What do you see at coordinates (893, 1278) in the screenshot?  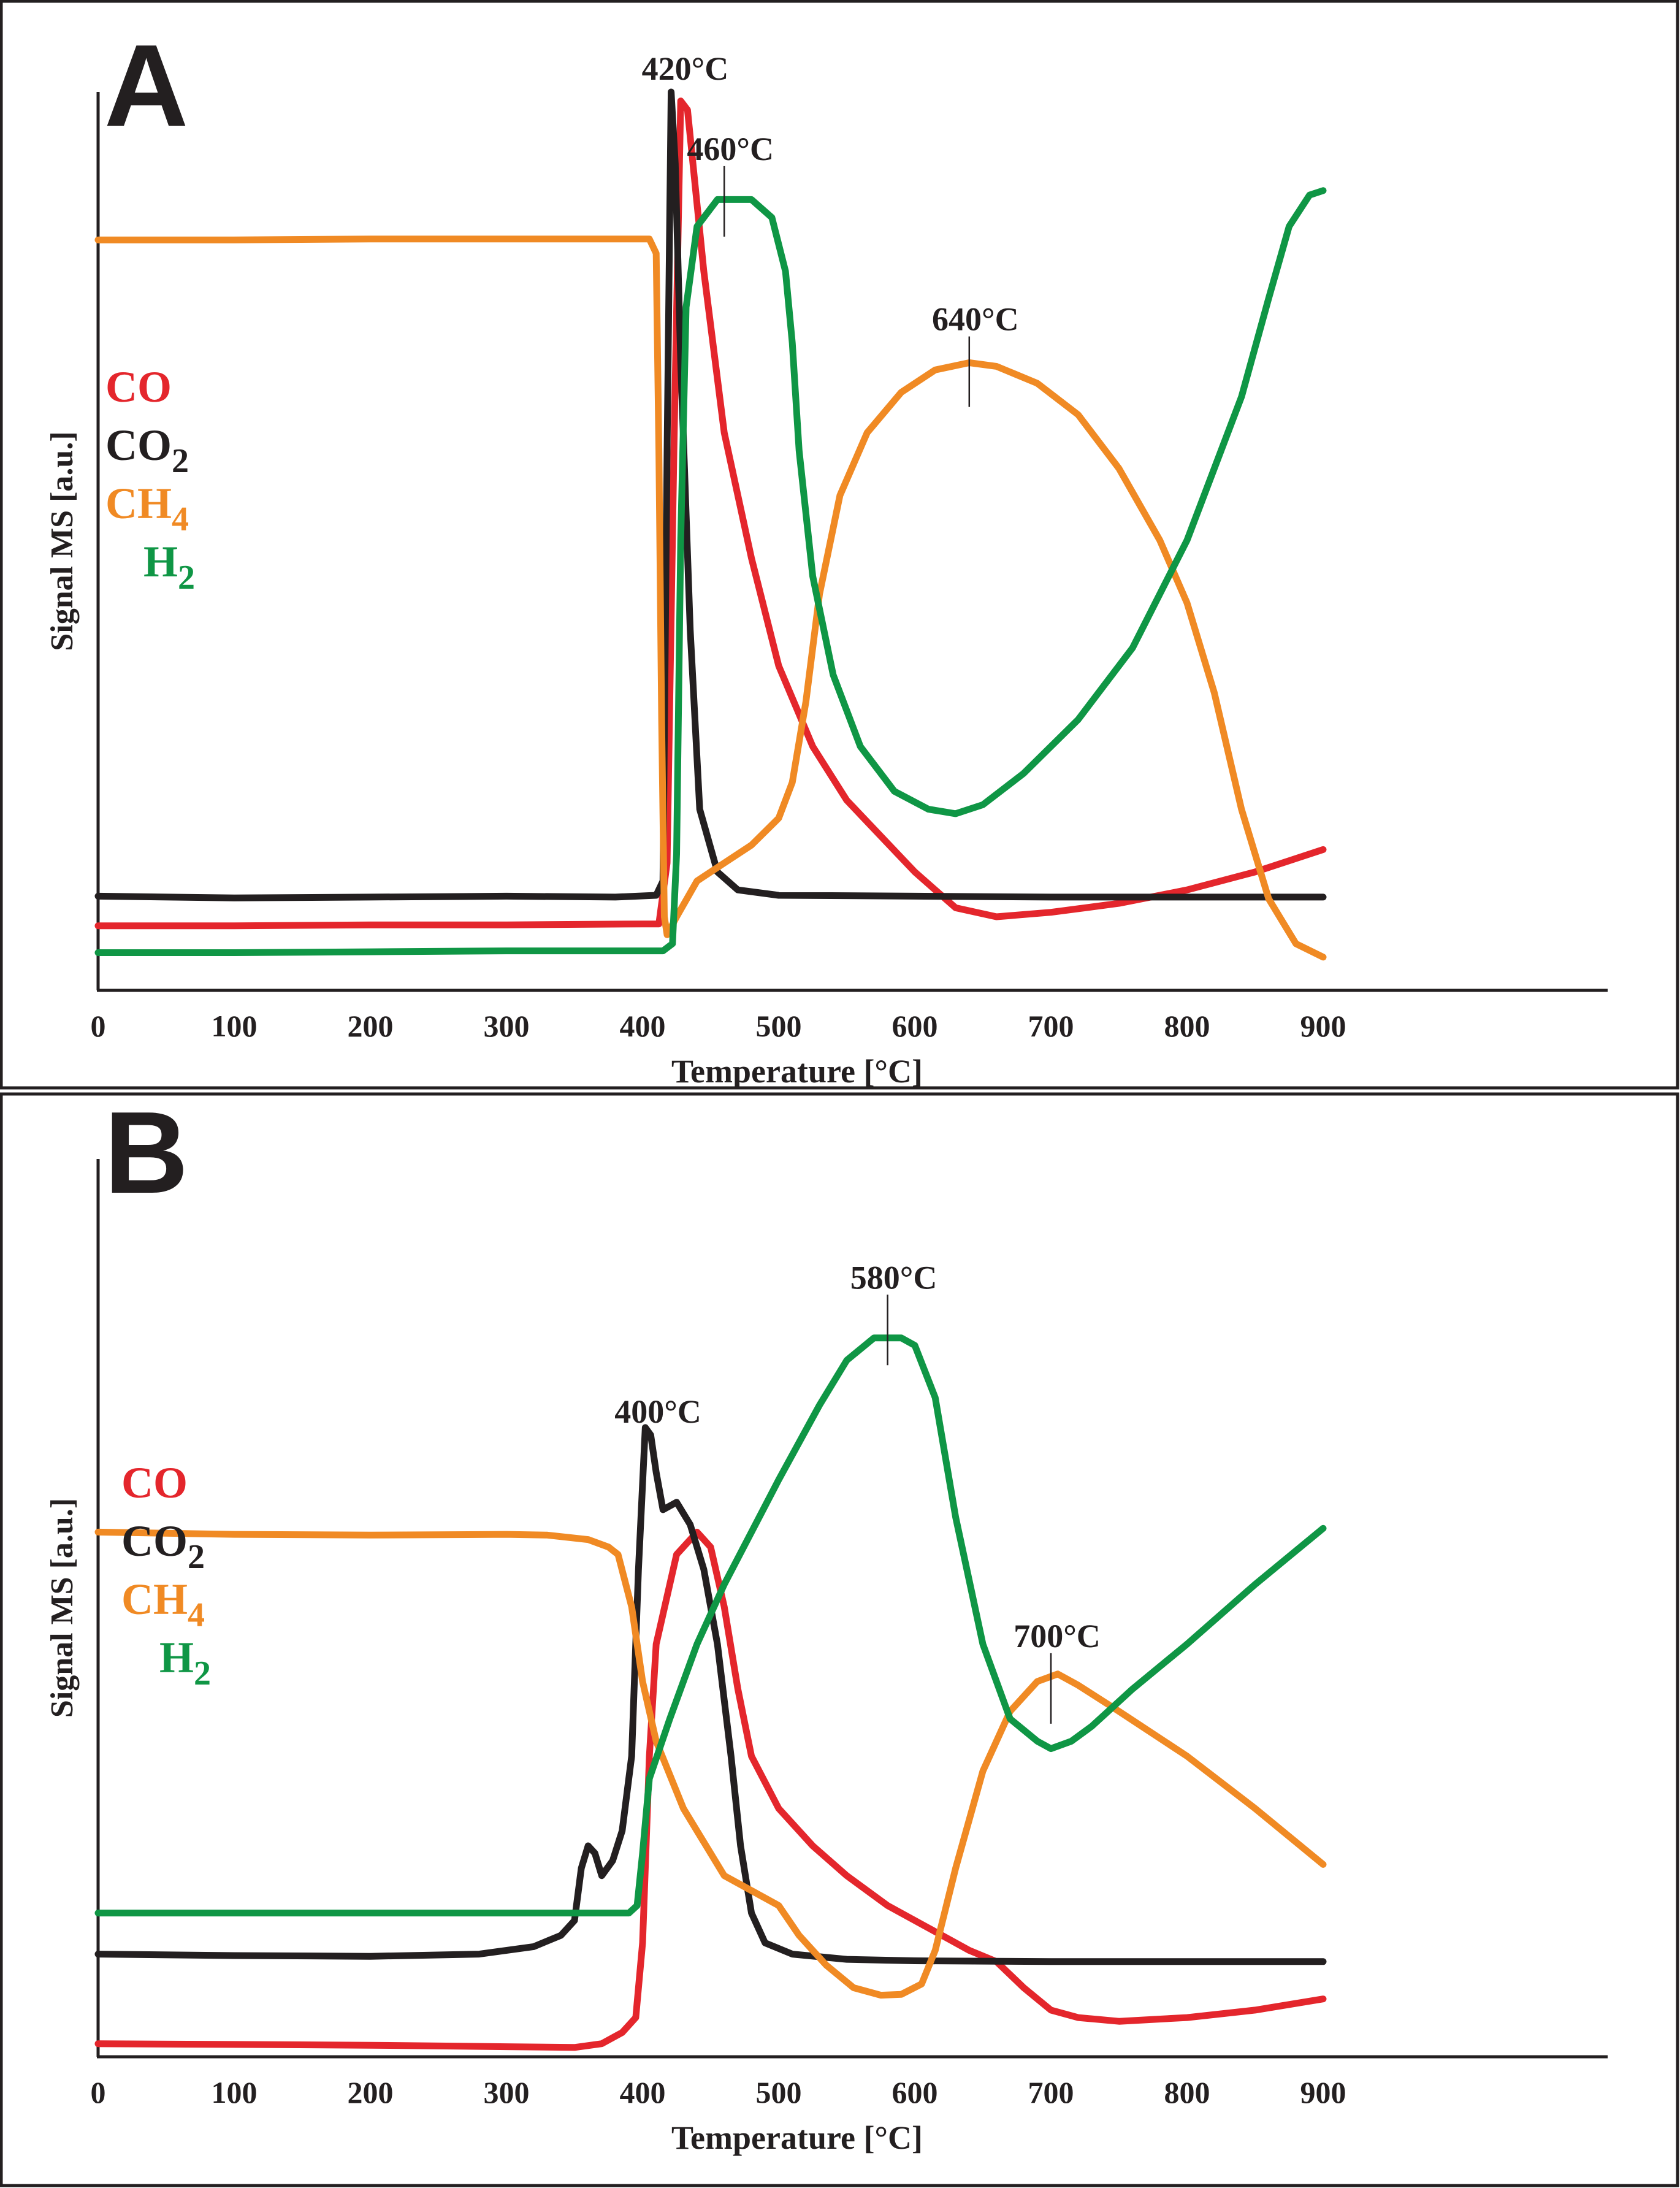 I see `peak-annotation: 580°C` at bounding box center [893, 1278].